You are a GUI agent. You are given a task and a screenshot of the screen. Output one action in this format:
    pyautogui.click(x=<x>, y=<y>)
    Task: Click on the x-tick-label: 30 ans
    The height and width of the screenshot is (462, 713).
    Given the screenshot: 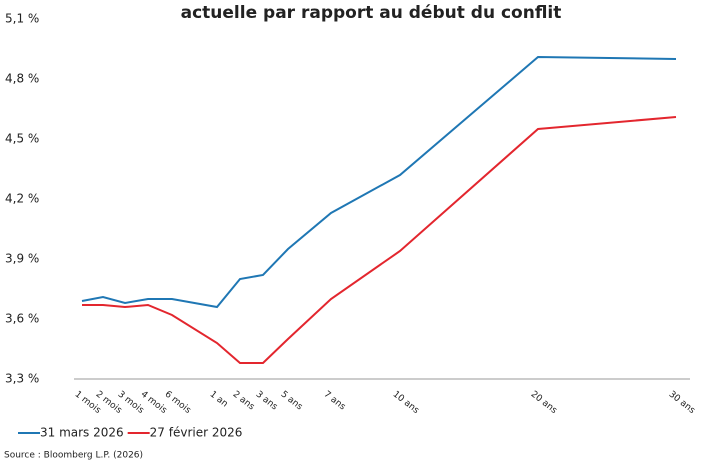 What is the action you would take?
    pyautogui.click(x=682, y=402)
    